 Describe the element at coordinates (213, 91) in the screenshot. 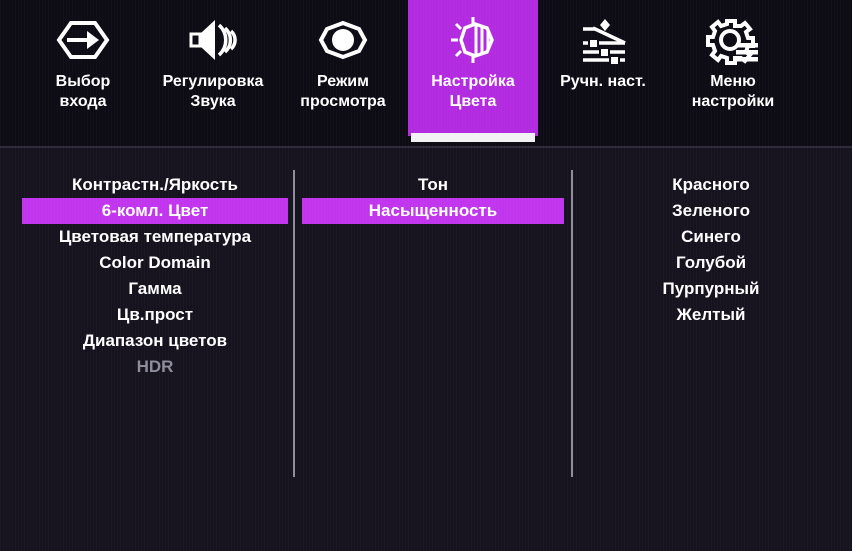

I see `tab-sound-adjust-label: Регулировка Звука` at that location.